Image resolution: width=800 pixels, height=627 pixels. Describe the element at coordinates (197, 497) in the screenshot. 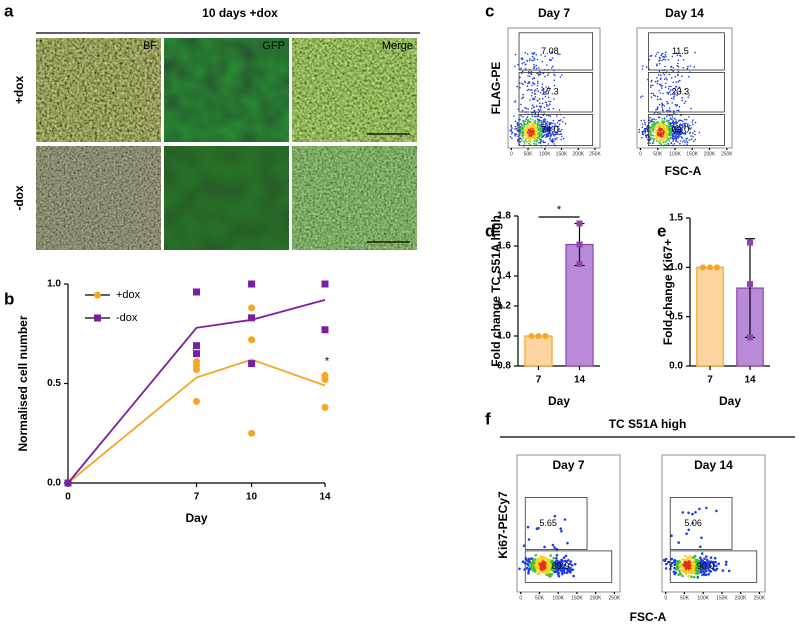

I see `x-tick-label: 7` at that location.